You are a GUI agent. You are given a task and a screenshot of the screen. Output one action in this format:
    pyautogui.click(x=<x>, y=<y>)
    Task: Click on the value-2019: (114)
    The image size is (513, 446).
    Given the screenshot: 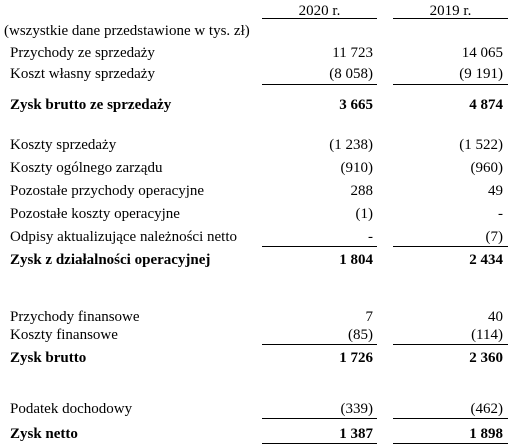 What is the action you would take?
    pyautogui.click(x=487, y=335)
    